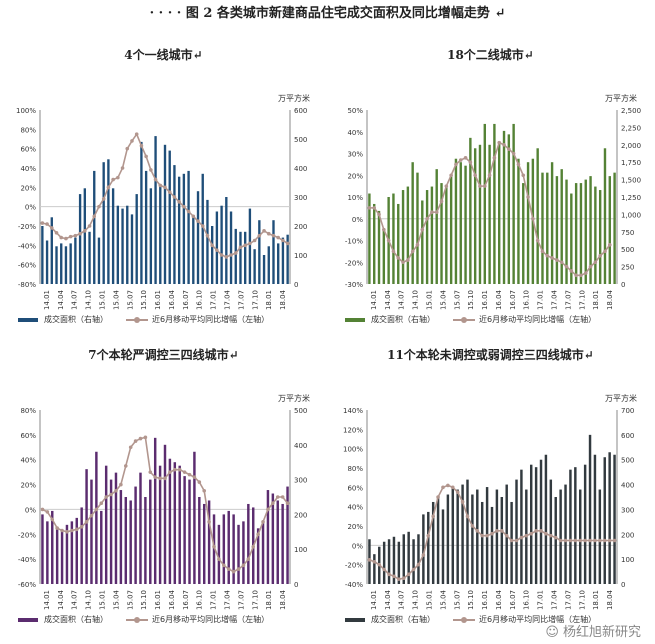  What do you see at coordinates (621, 98) in the screenshot?
I see `unit-label: 万平方米` at bounding box center [621, 98].